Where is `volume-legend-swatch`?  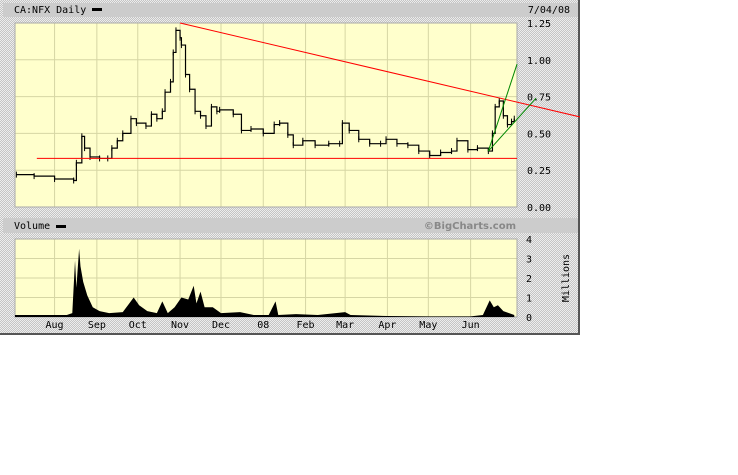
volume-legend-swatch is located at coordinates (61, 226).